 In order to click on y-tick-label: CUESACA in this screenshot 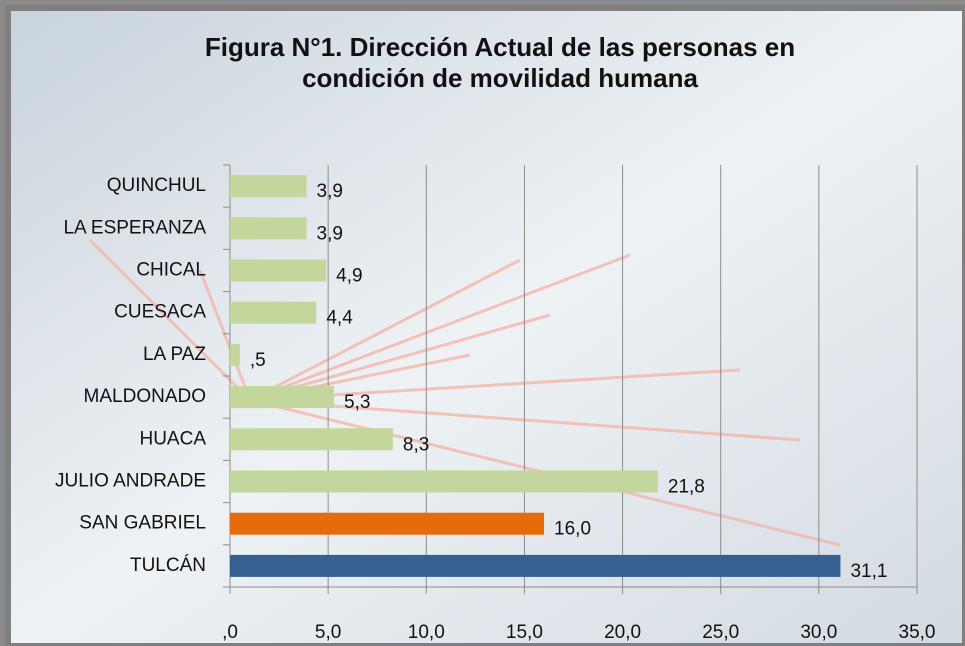, I will do `click(160, 312)`.